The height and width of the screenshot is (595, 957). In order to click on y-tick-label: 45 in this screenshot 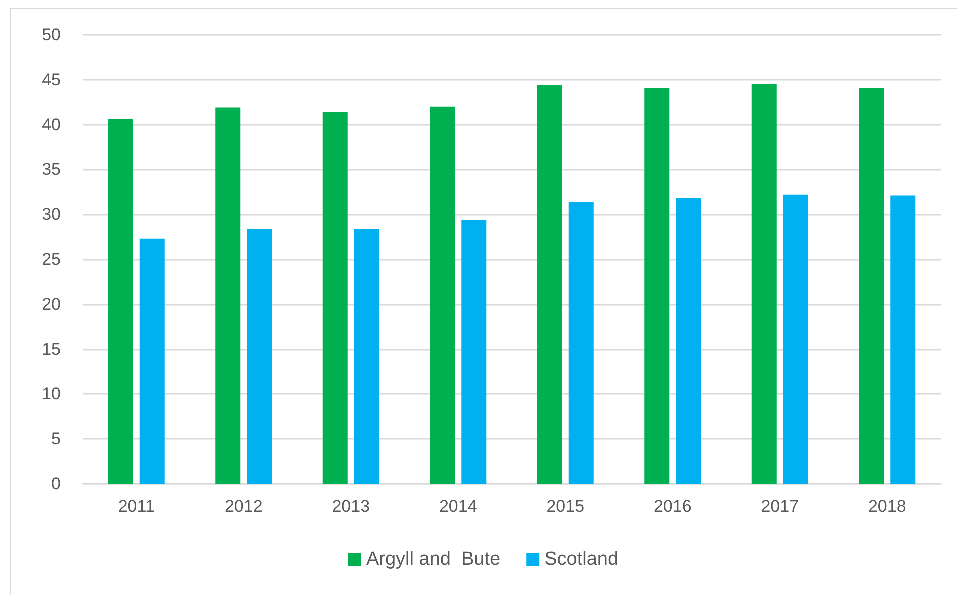, I will do `click(51, 80)`.